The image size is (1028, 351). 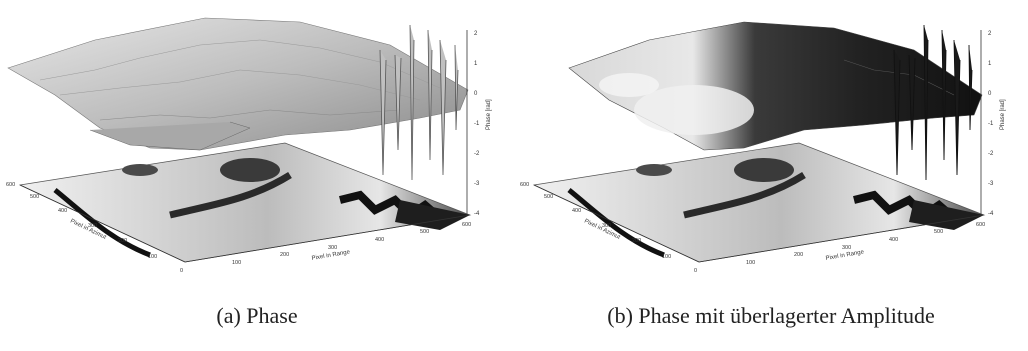 I want to click on caption-label: (b), so click(x=620, y=315).